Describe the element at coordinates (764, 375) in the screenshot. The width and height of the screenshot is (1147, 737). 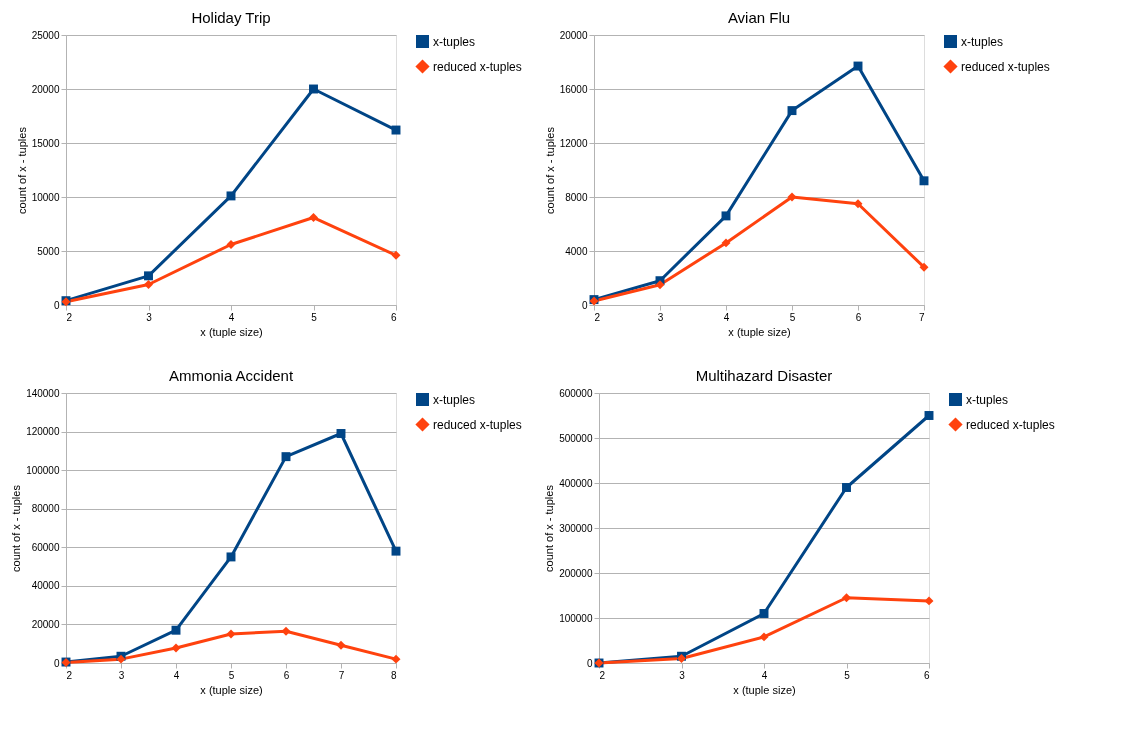
I see `chart-title: Multihazard Disaster` at that location.